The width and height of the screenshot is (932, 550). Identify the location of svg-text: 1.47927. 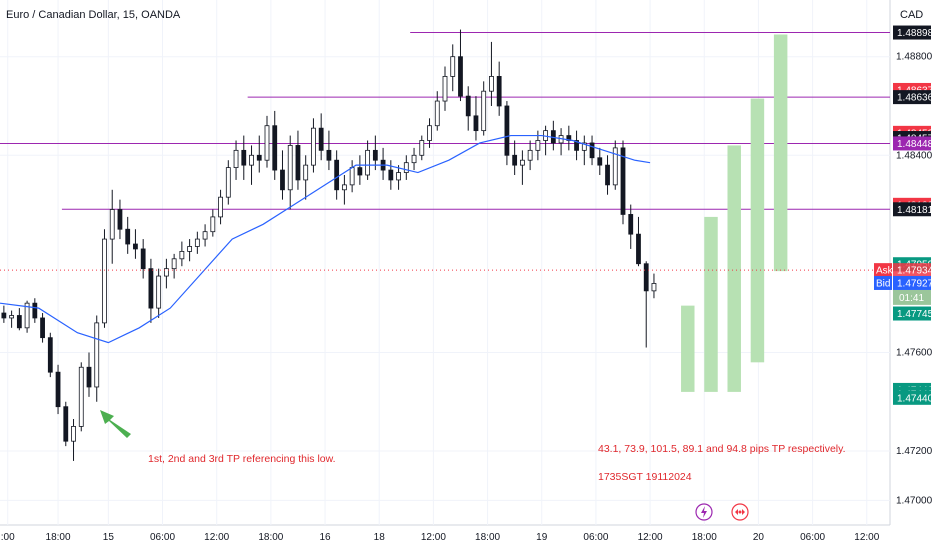
(914, 283).